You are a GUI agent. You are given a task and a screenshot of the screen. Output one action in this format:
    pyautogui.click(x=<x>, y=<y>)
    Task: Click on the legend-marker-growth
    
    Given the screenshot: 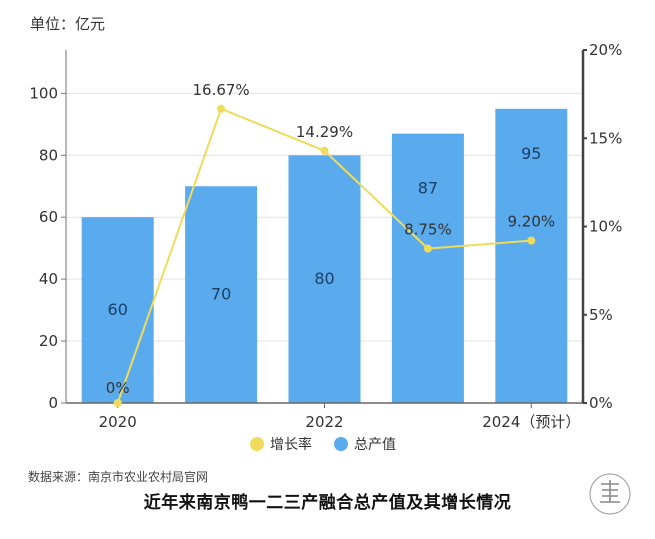 What is the action you would take?
    pyautogui.click(x=257, y=444)
    